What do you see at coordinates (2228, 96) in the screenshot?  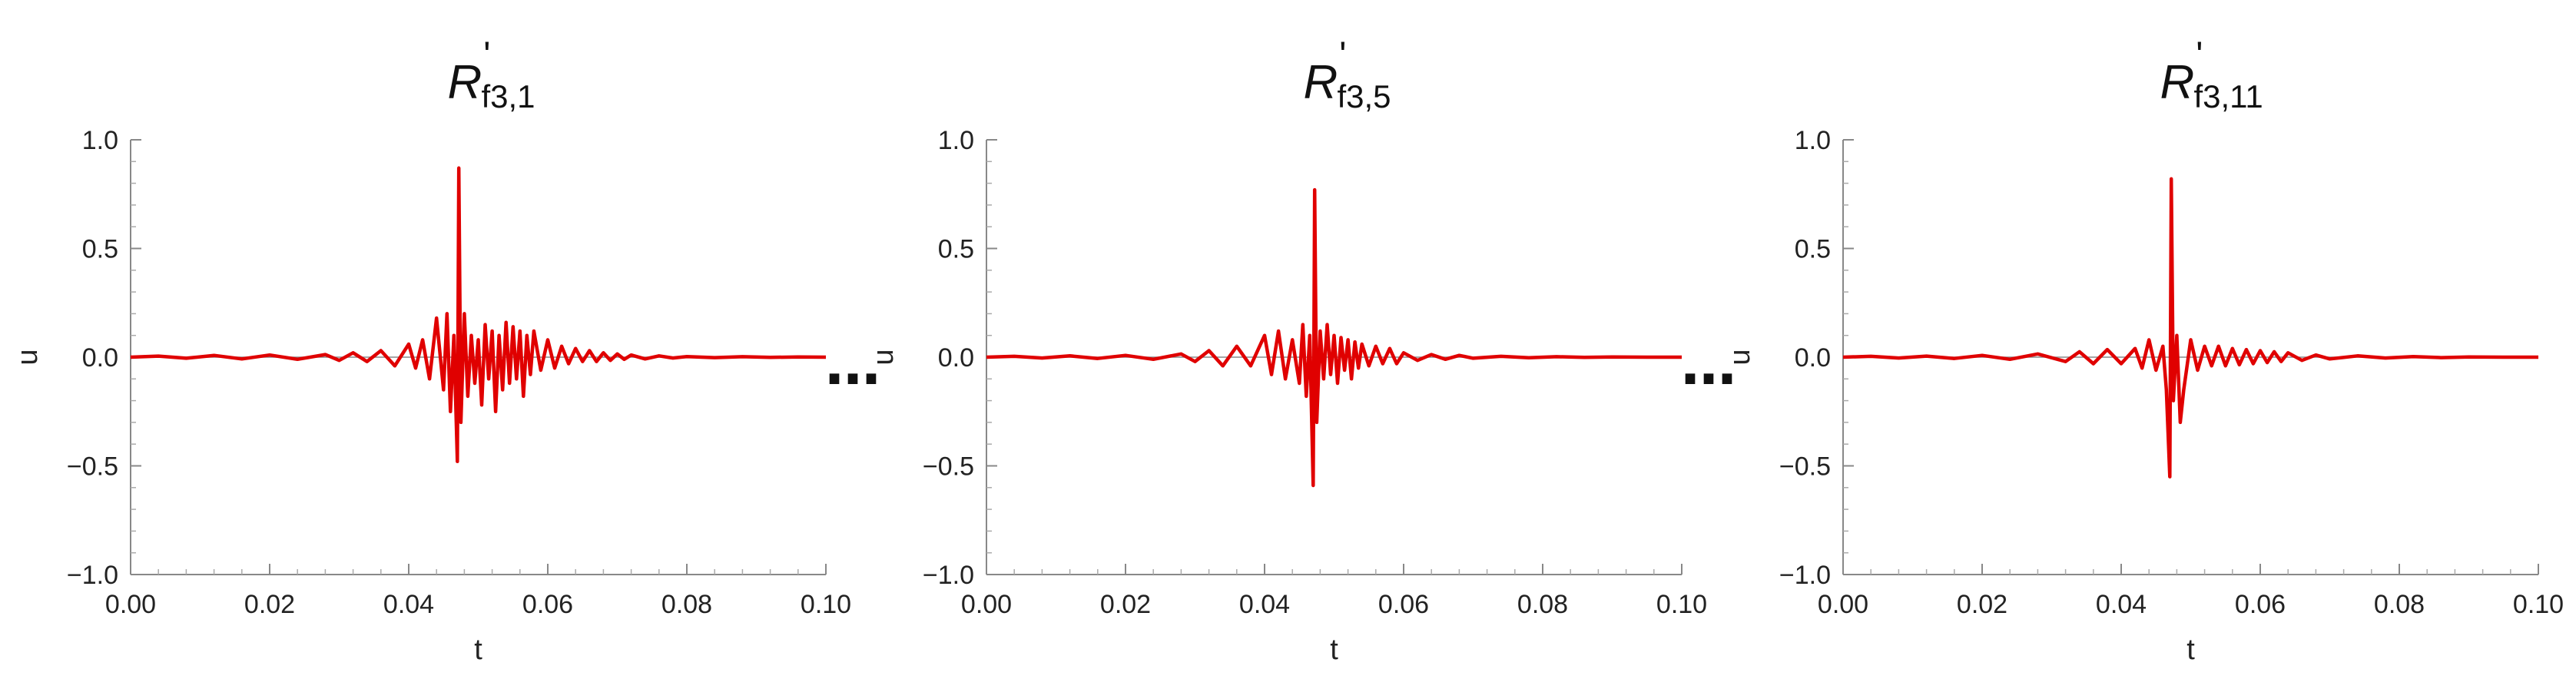 I see `title-subscript: f3,11` at bounding box center [2228, 96].